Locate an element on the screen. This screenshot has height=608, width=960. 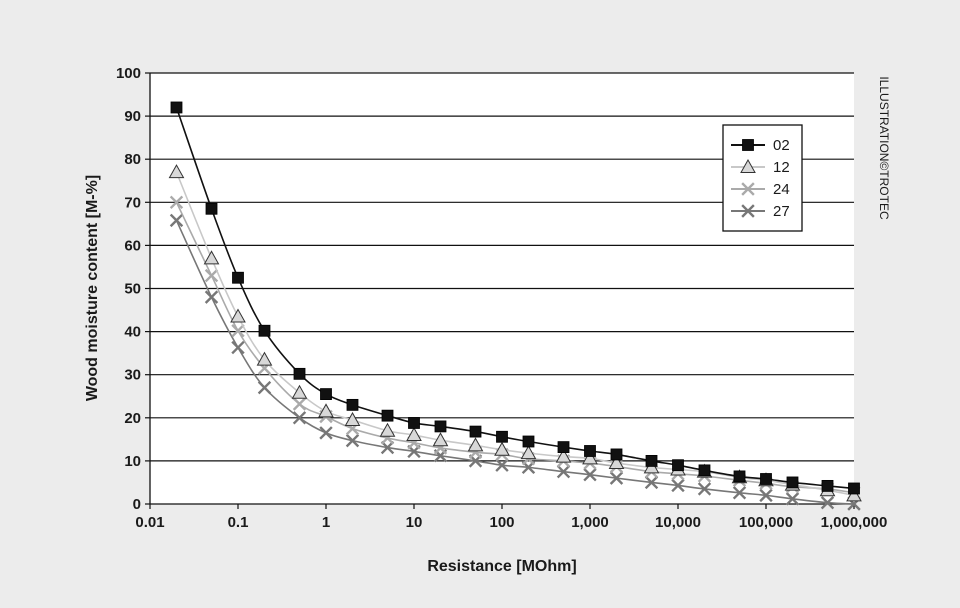
illustration-credit: ILLUSTRATION©TROTEC is located at coordinates (884, 148).